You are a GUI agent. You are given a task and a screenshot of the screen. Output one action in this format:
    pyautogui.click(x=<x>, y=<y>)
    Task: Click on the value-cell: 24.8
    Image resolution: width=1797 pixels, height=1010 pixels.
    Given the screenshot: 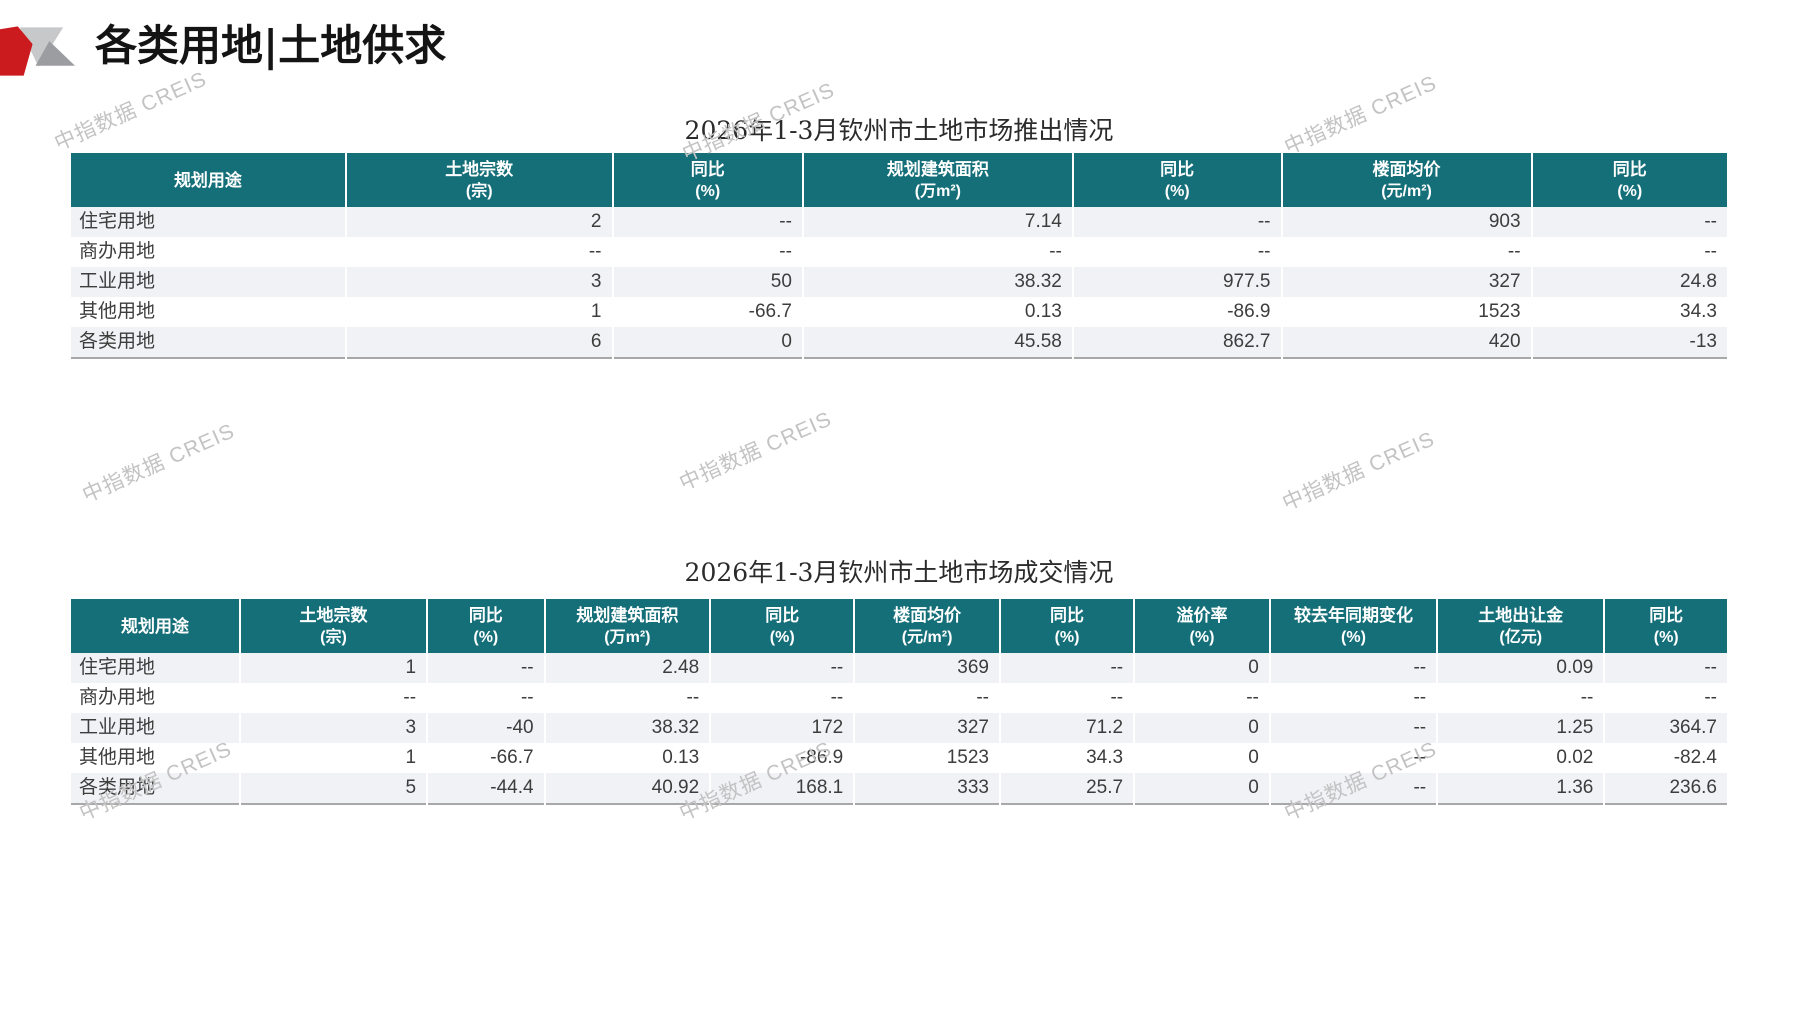 What is the action you would take?
    pyautogui.click(x=1628, y=282)
    